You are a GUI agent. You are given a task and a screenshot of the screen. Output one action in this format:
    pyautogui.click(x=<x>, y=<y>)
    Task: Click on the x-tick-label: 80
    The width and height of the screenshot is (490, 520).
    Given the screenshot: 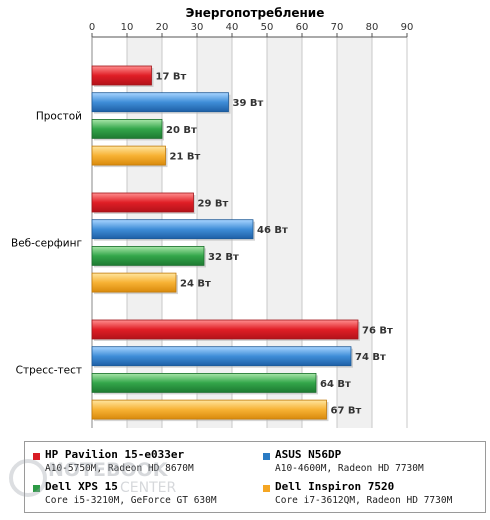 What is the action you would take?
    pyautogui.click(x=372, y=27)
    